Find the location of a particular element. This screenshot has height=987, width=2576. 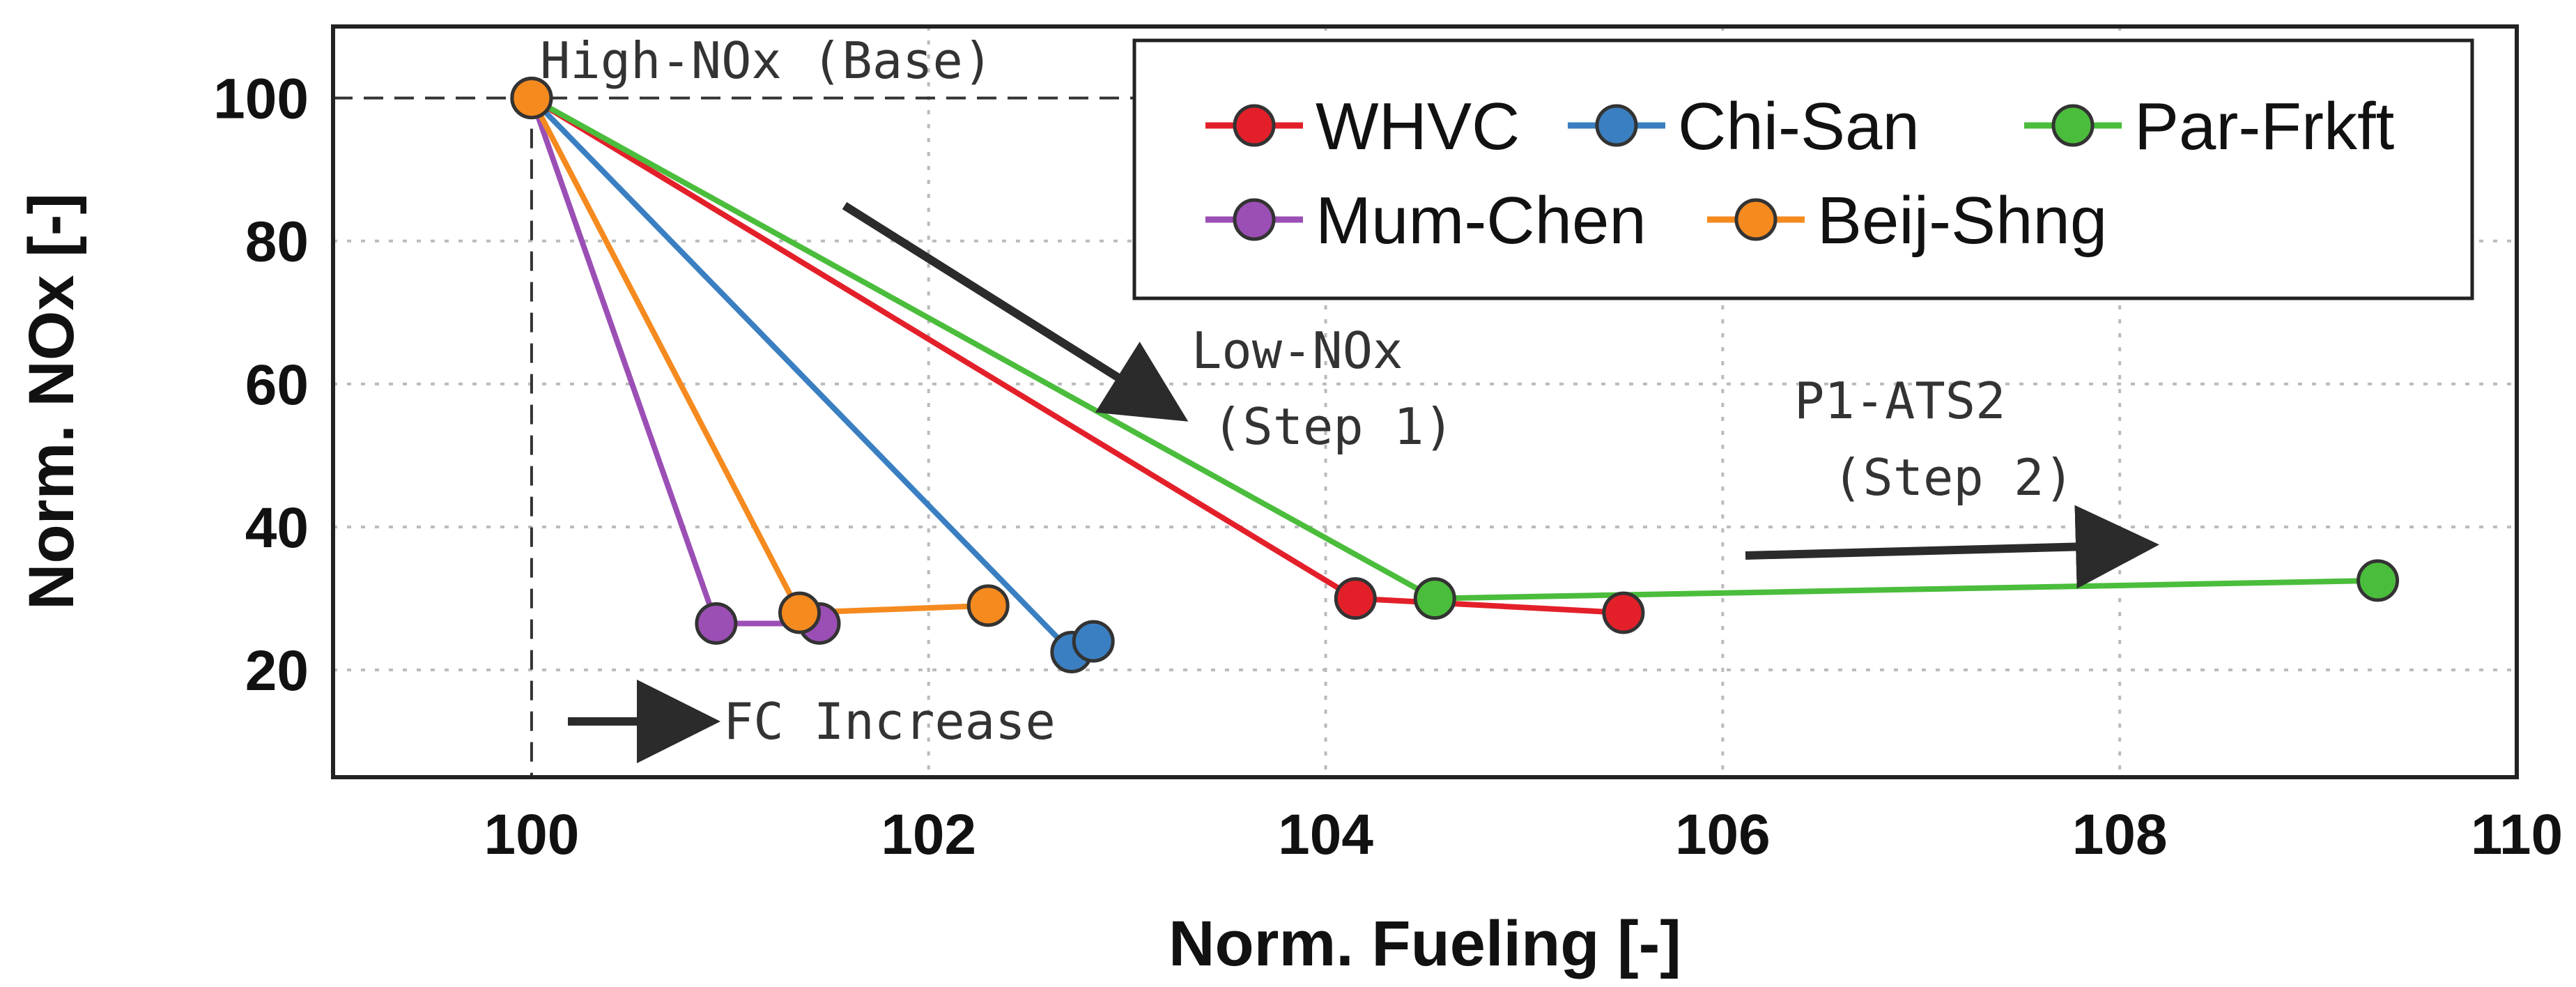

x-tick-label: 110 is located at coordinates (2517, 835).